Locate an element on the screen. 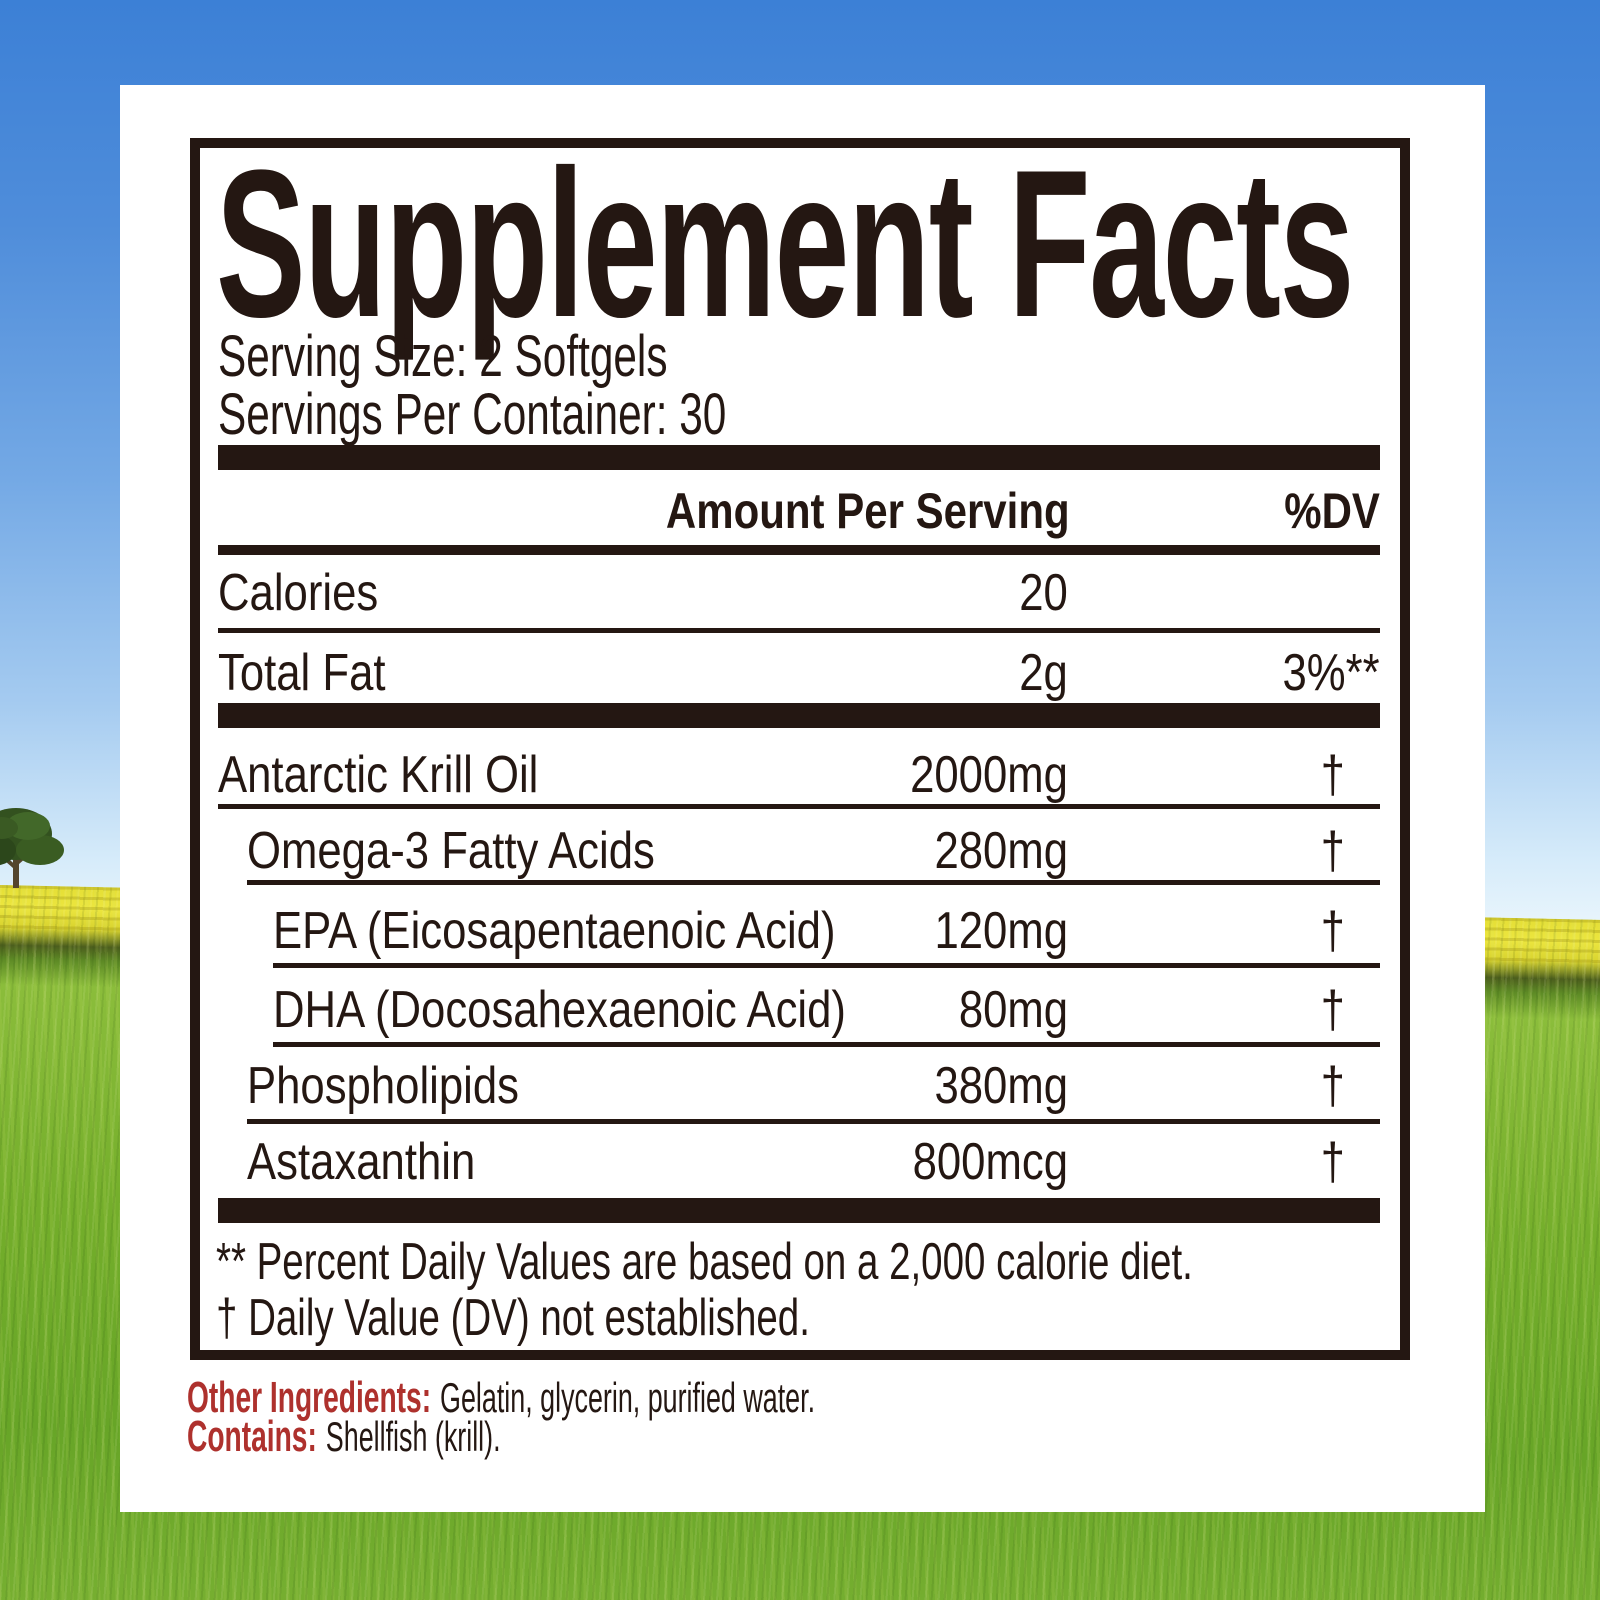 This screenshot has height=1600, width=1600. ingredient-row: Phospholipids 380mg † is located at coordinates (799, 1091).